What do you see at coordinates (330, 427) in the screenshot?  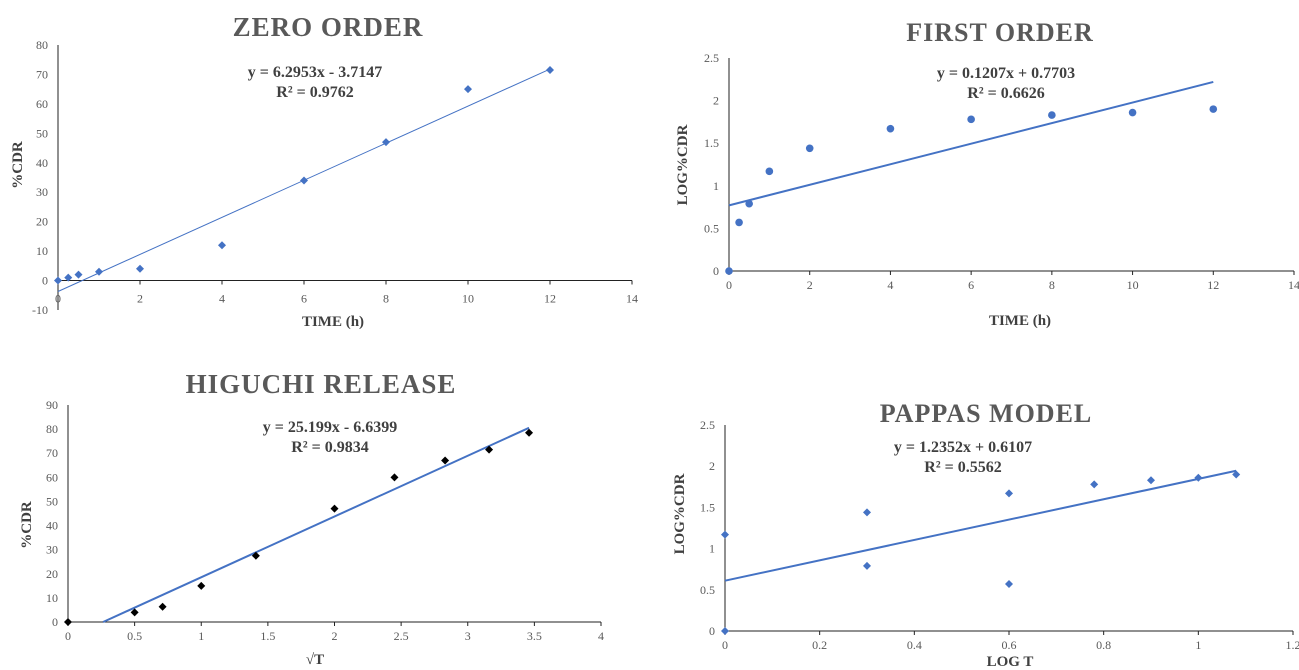 I see `trendline-equation: y = 25.199x - 6.6399` at bounding box center [330, 427].